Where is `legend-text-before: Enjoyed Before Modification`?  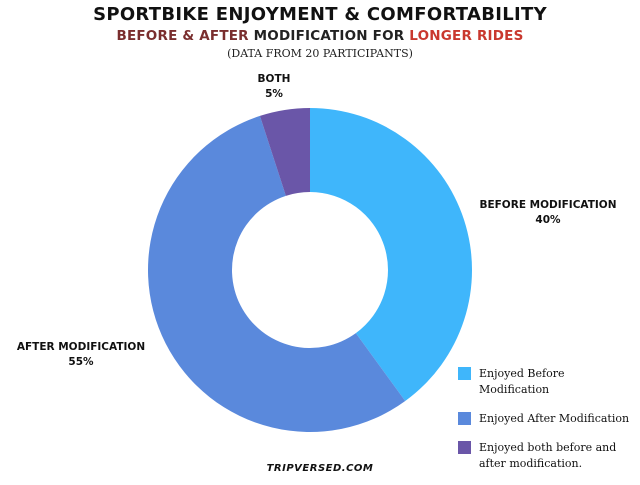 legend-text-before: Enjoyed Before Modification is located at coordinates (522, 381).